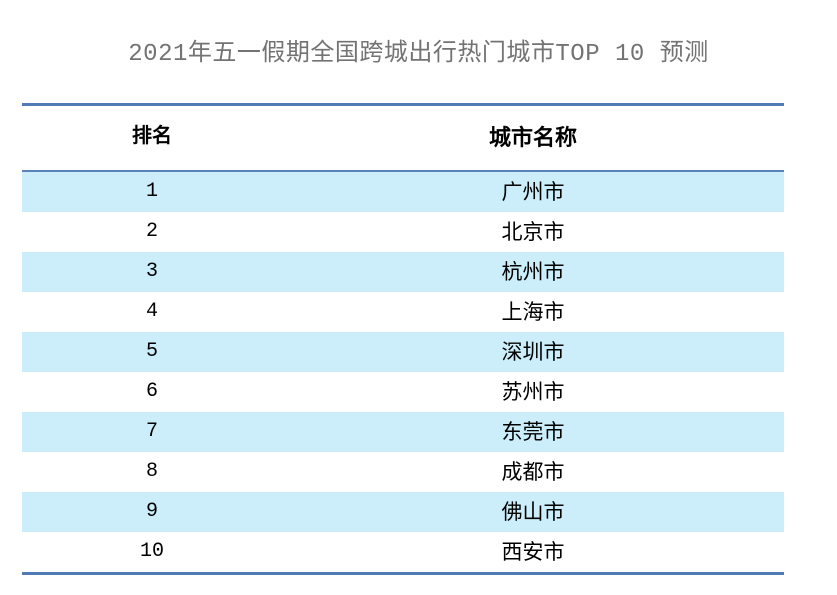 This screenshot has height=595, width=837. I want to click on rank-cell: 6, so click(151, 391).